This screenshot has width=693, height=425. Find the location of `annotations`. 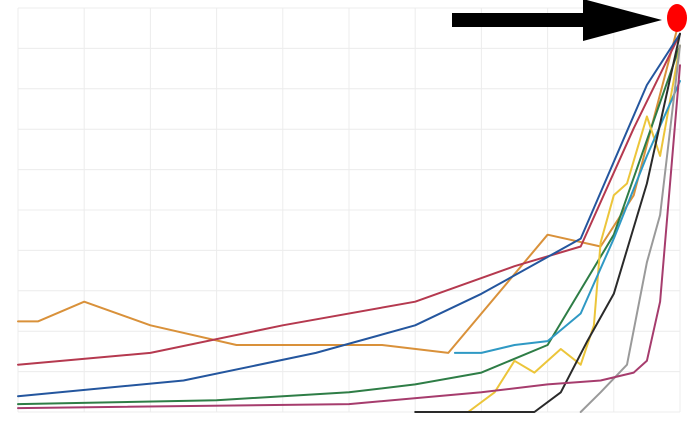

annotations is located at coordinates (569, 20).